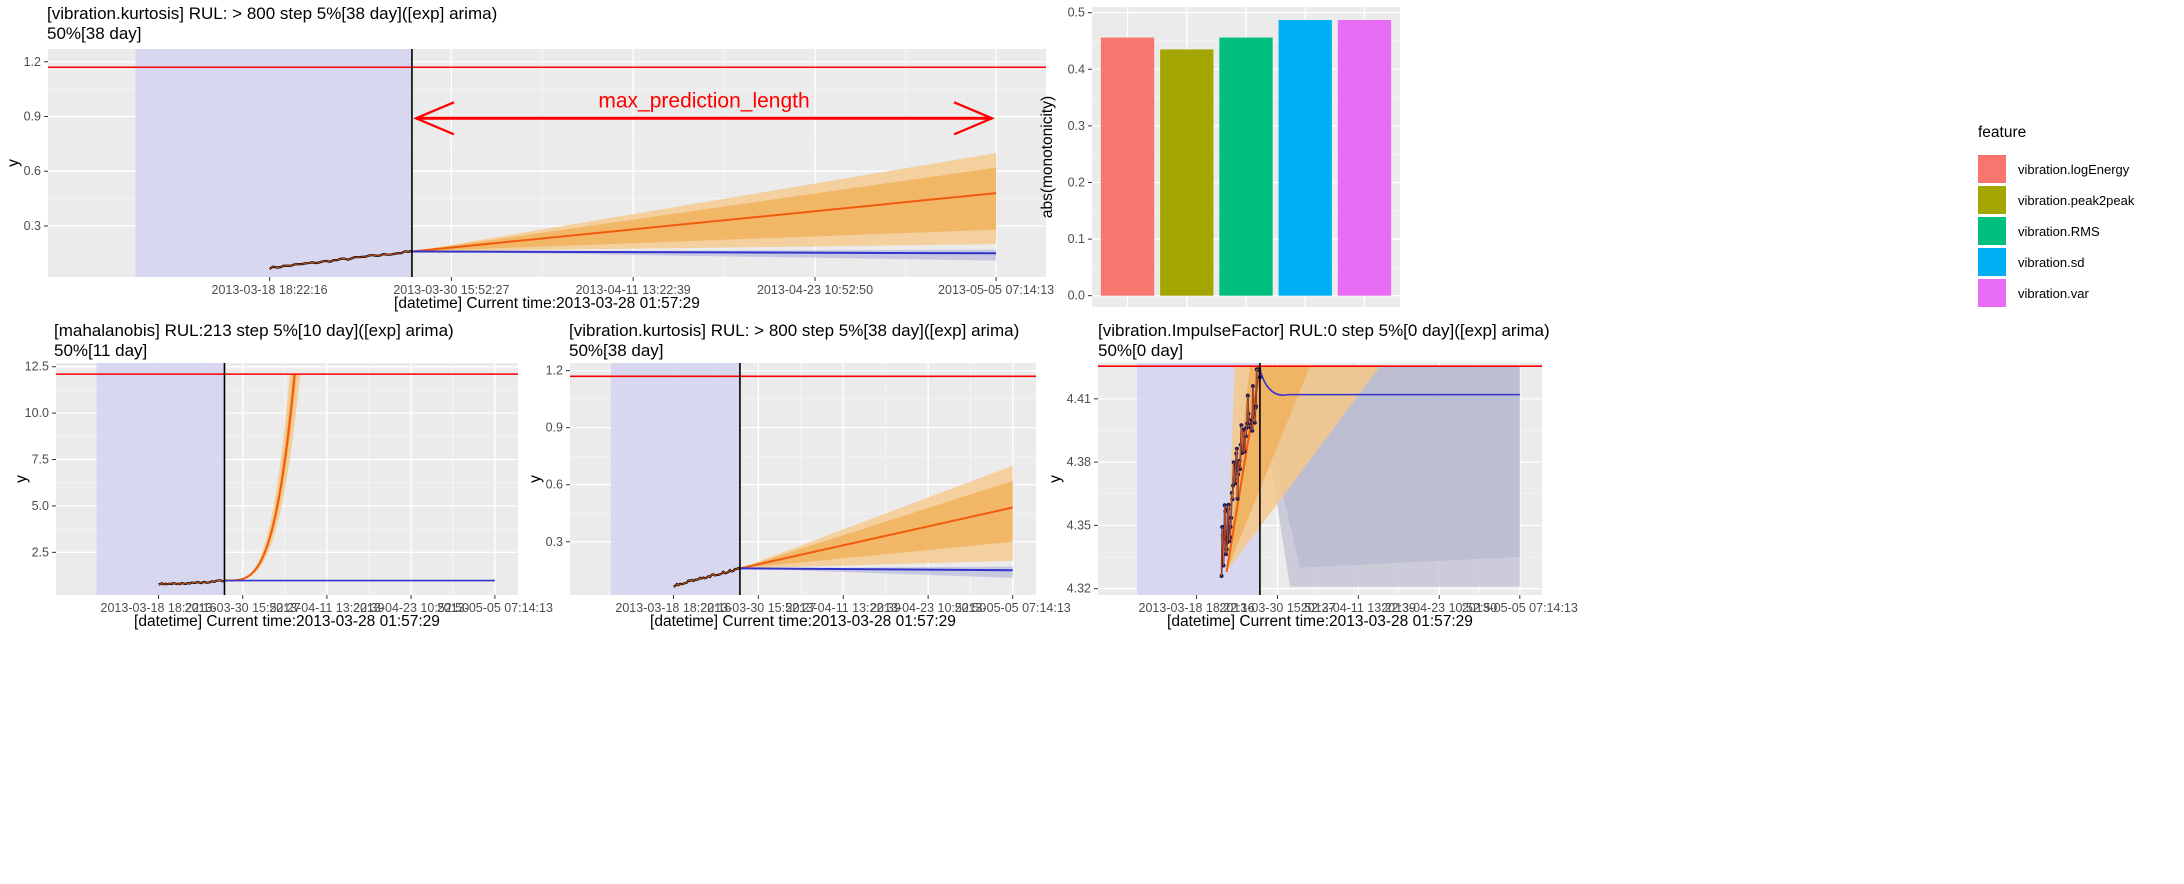 This screenshot has height=884, width=2184. Describe the element at coordinates (1079, 462) in the screenshot. I see `y-tick-label: 4.38` at that location.